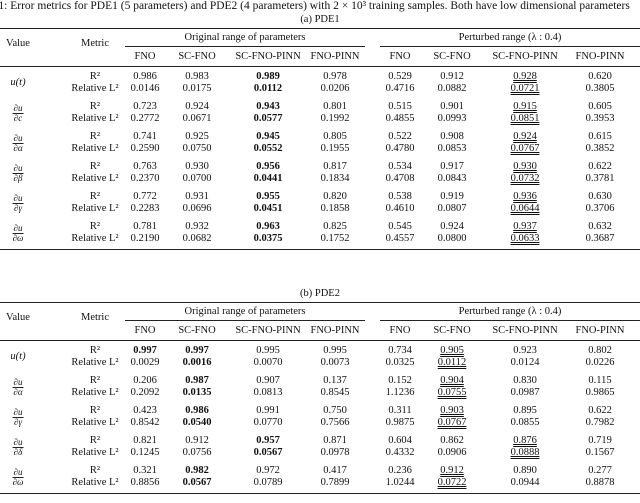 This screenshot has height=503, width=640. Describe the element at coordinates (525, 56) in the screenshot. I see `header-column: SC-FNO-PINN` at that location.